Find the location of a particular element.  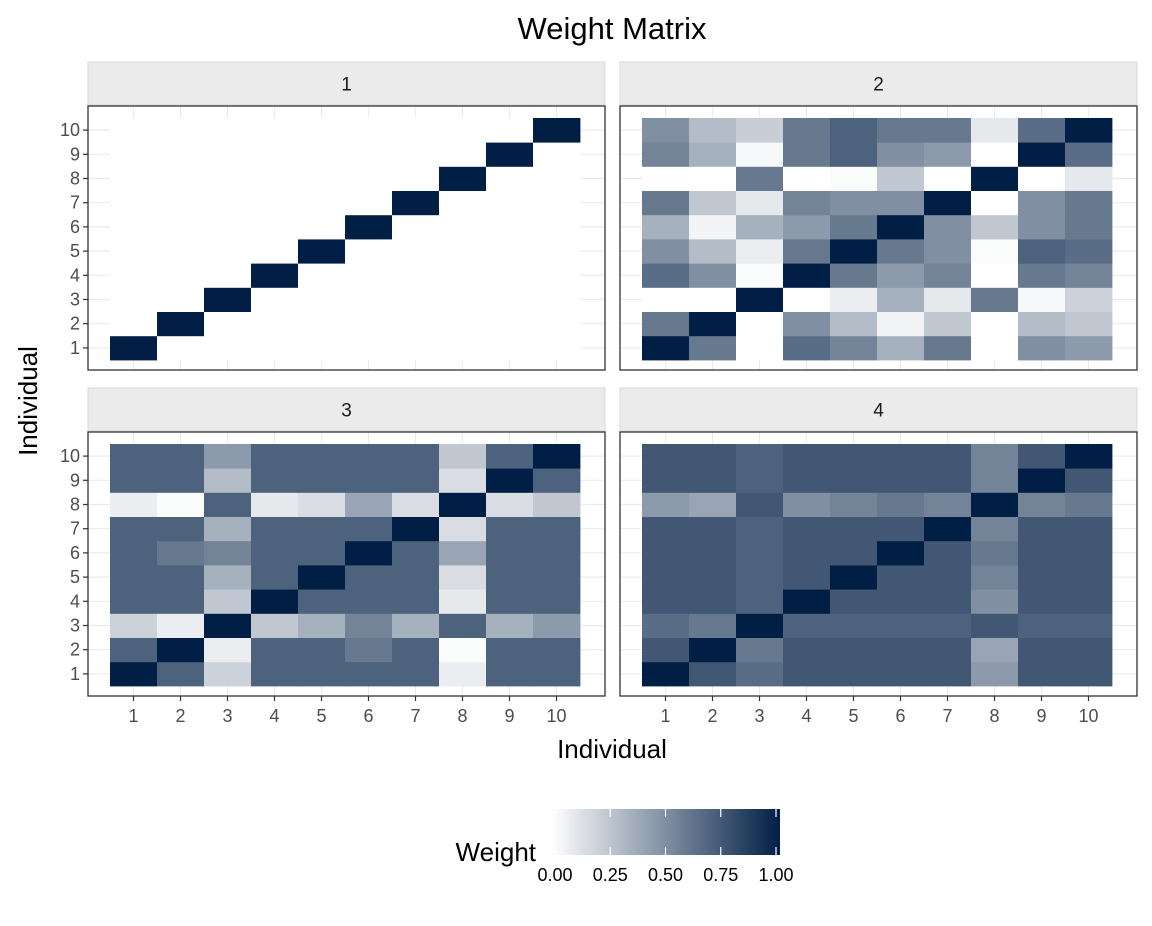

y-tick-label: 2 is located at coordinates (75, 650).